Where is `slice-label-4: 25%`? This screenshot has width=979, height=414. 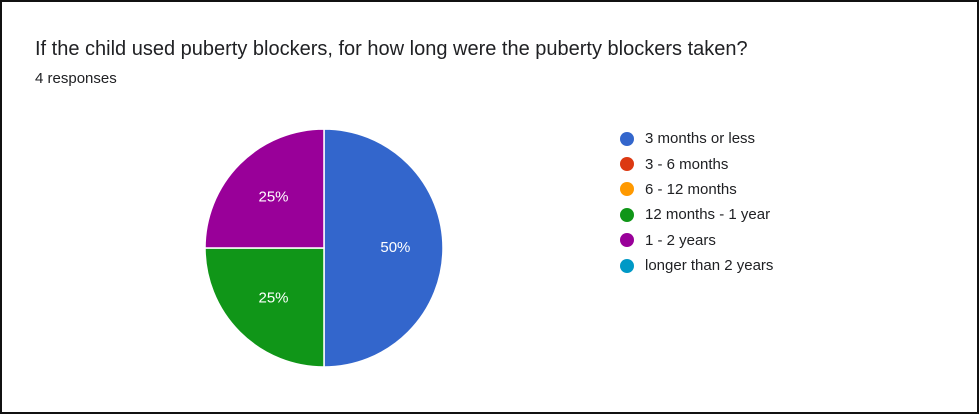
slice-label-4: 25% is located at coordinates (273, 297).